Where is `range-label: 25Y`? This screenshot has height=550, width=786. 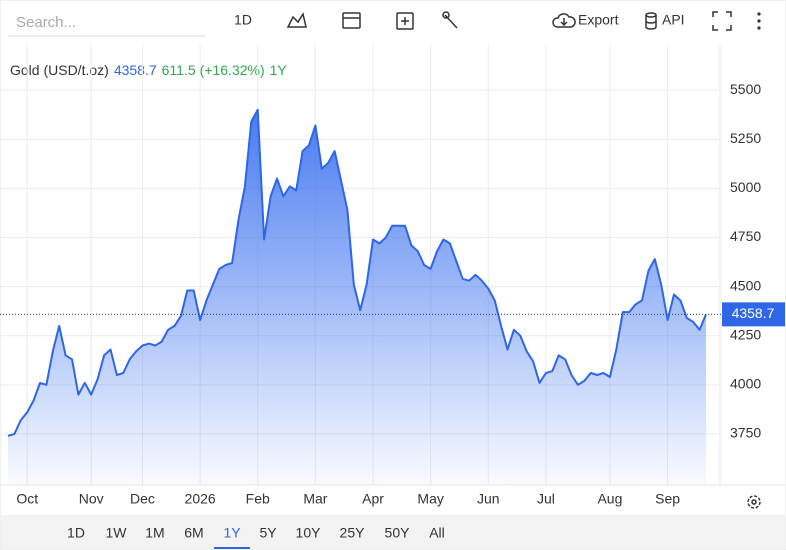 range-label: 25Y is located at coordinates (353, 533).